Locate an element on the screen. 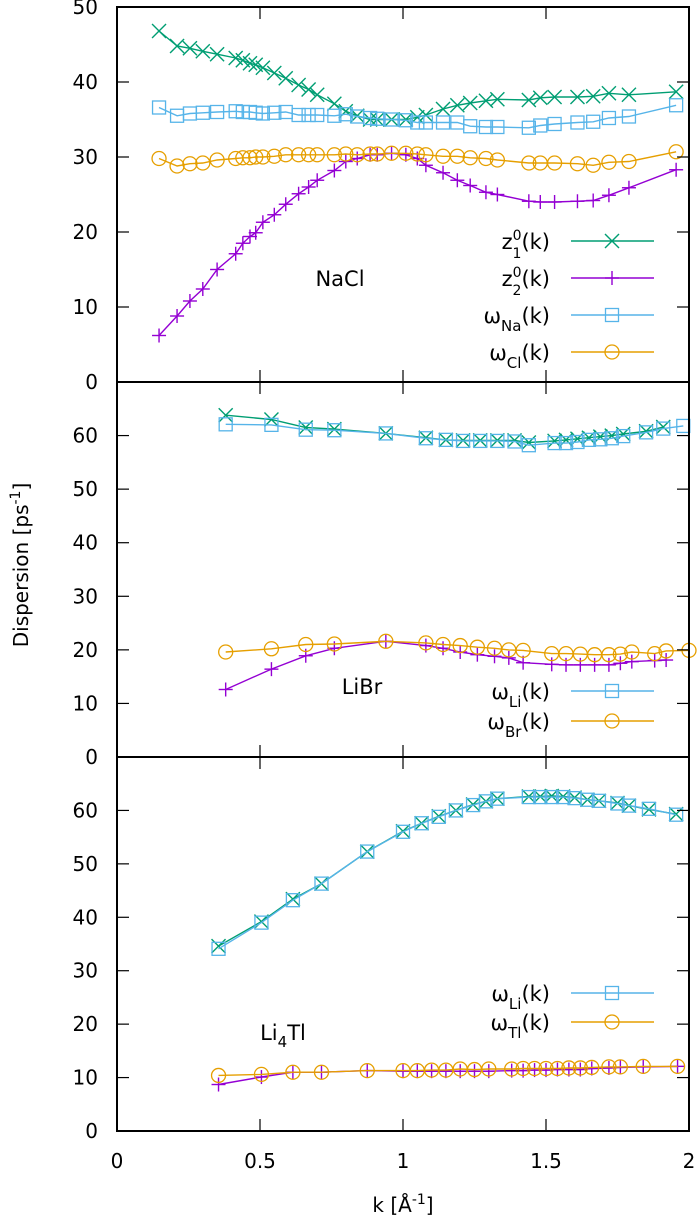  x-marker is located at coordinates (612, 241).